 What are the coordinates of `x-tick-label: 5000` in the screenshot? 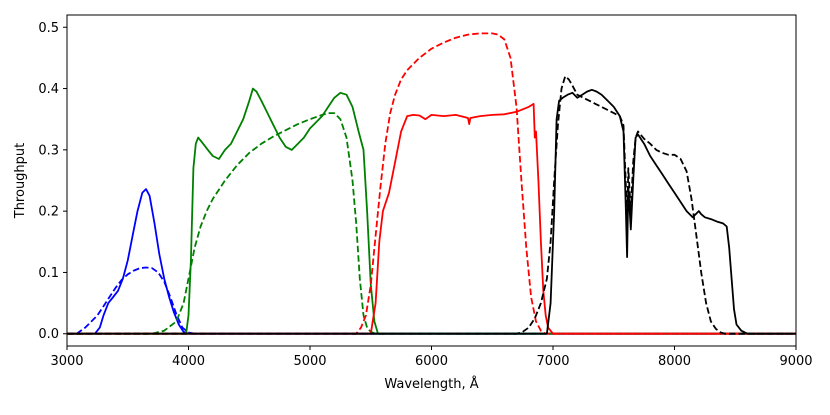 It's located at (309, 361).